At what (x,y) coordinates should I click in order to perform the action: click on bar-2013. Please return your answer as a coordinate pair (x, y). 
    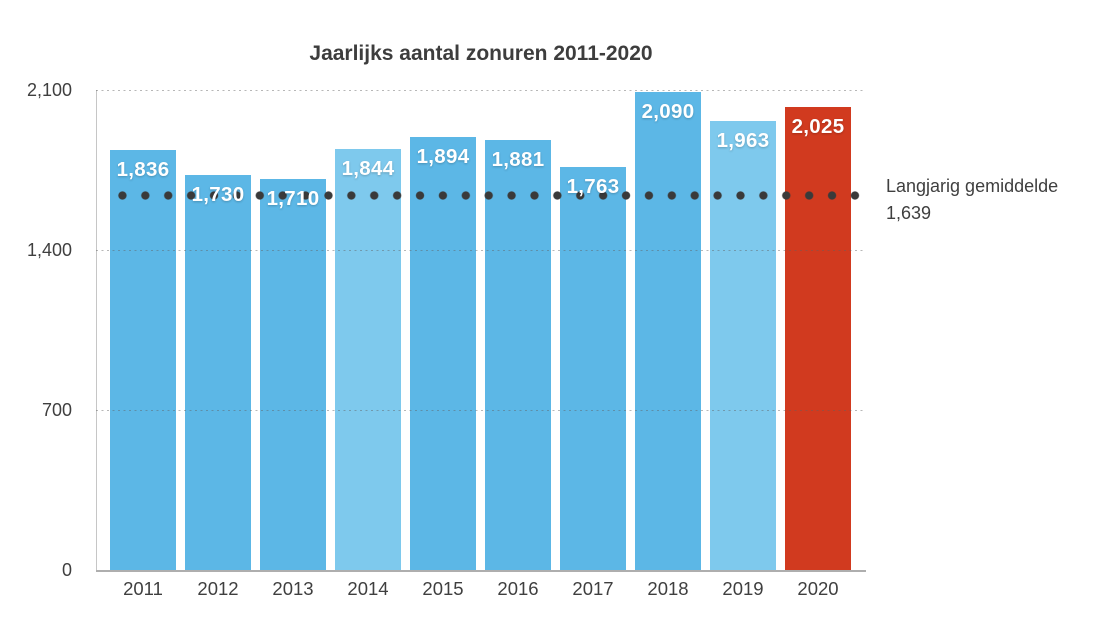
    Looking at the image, I should click on (293, 374).